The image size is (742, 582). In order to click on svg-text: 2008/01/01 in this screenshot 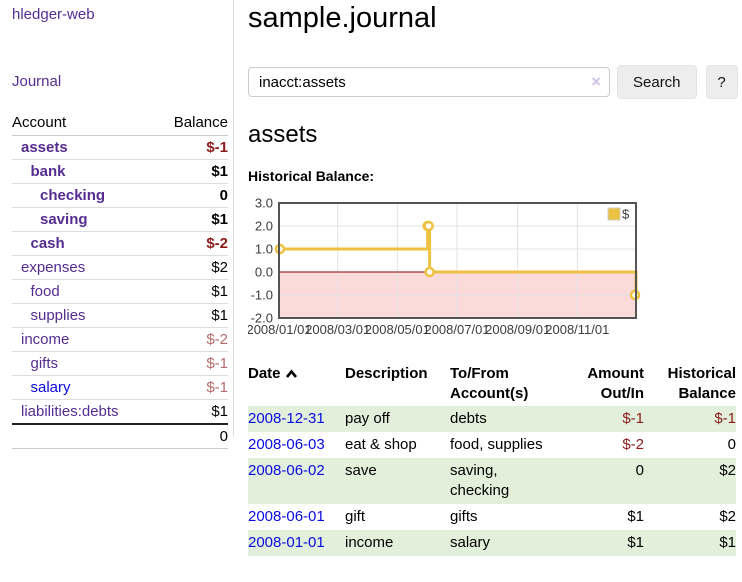, I will do `click(280, 329)`.